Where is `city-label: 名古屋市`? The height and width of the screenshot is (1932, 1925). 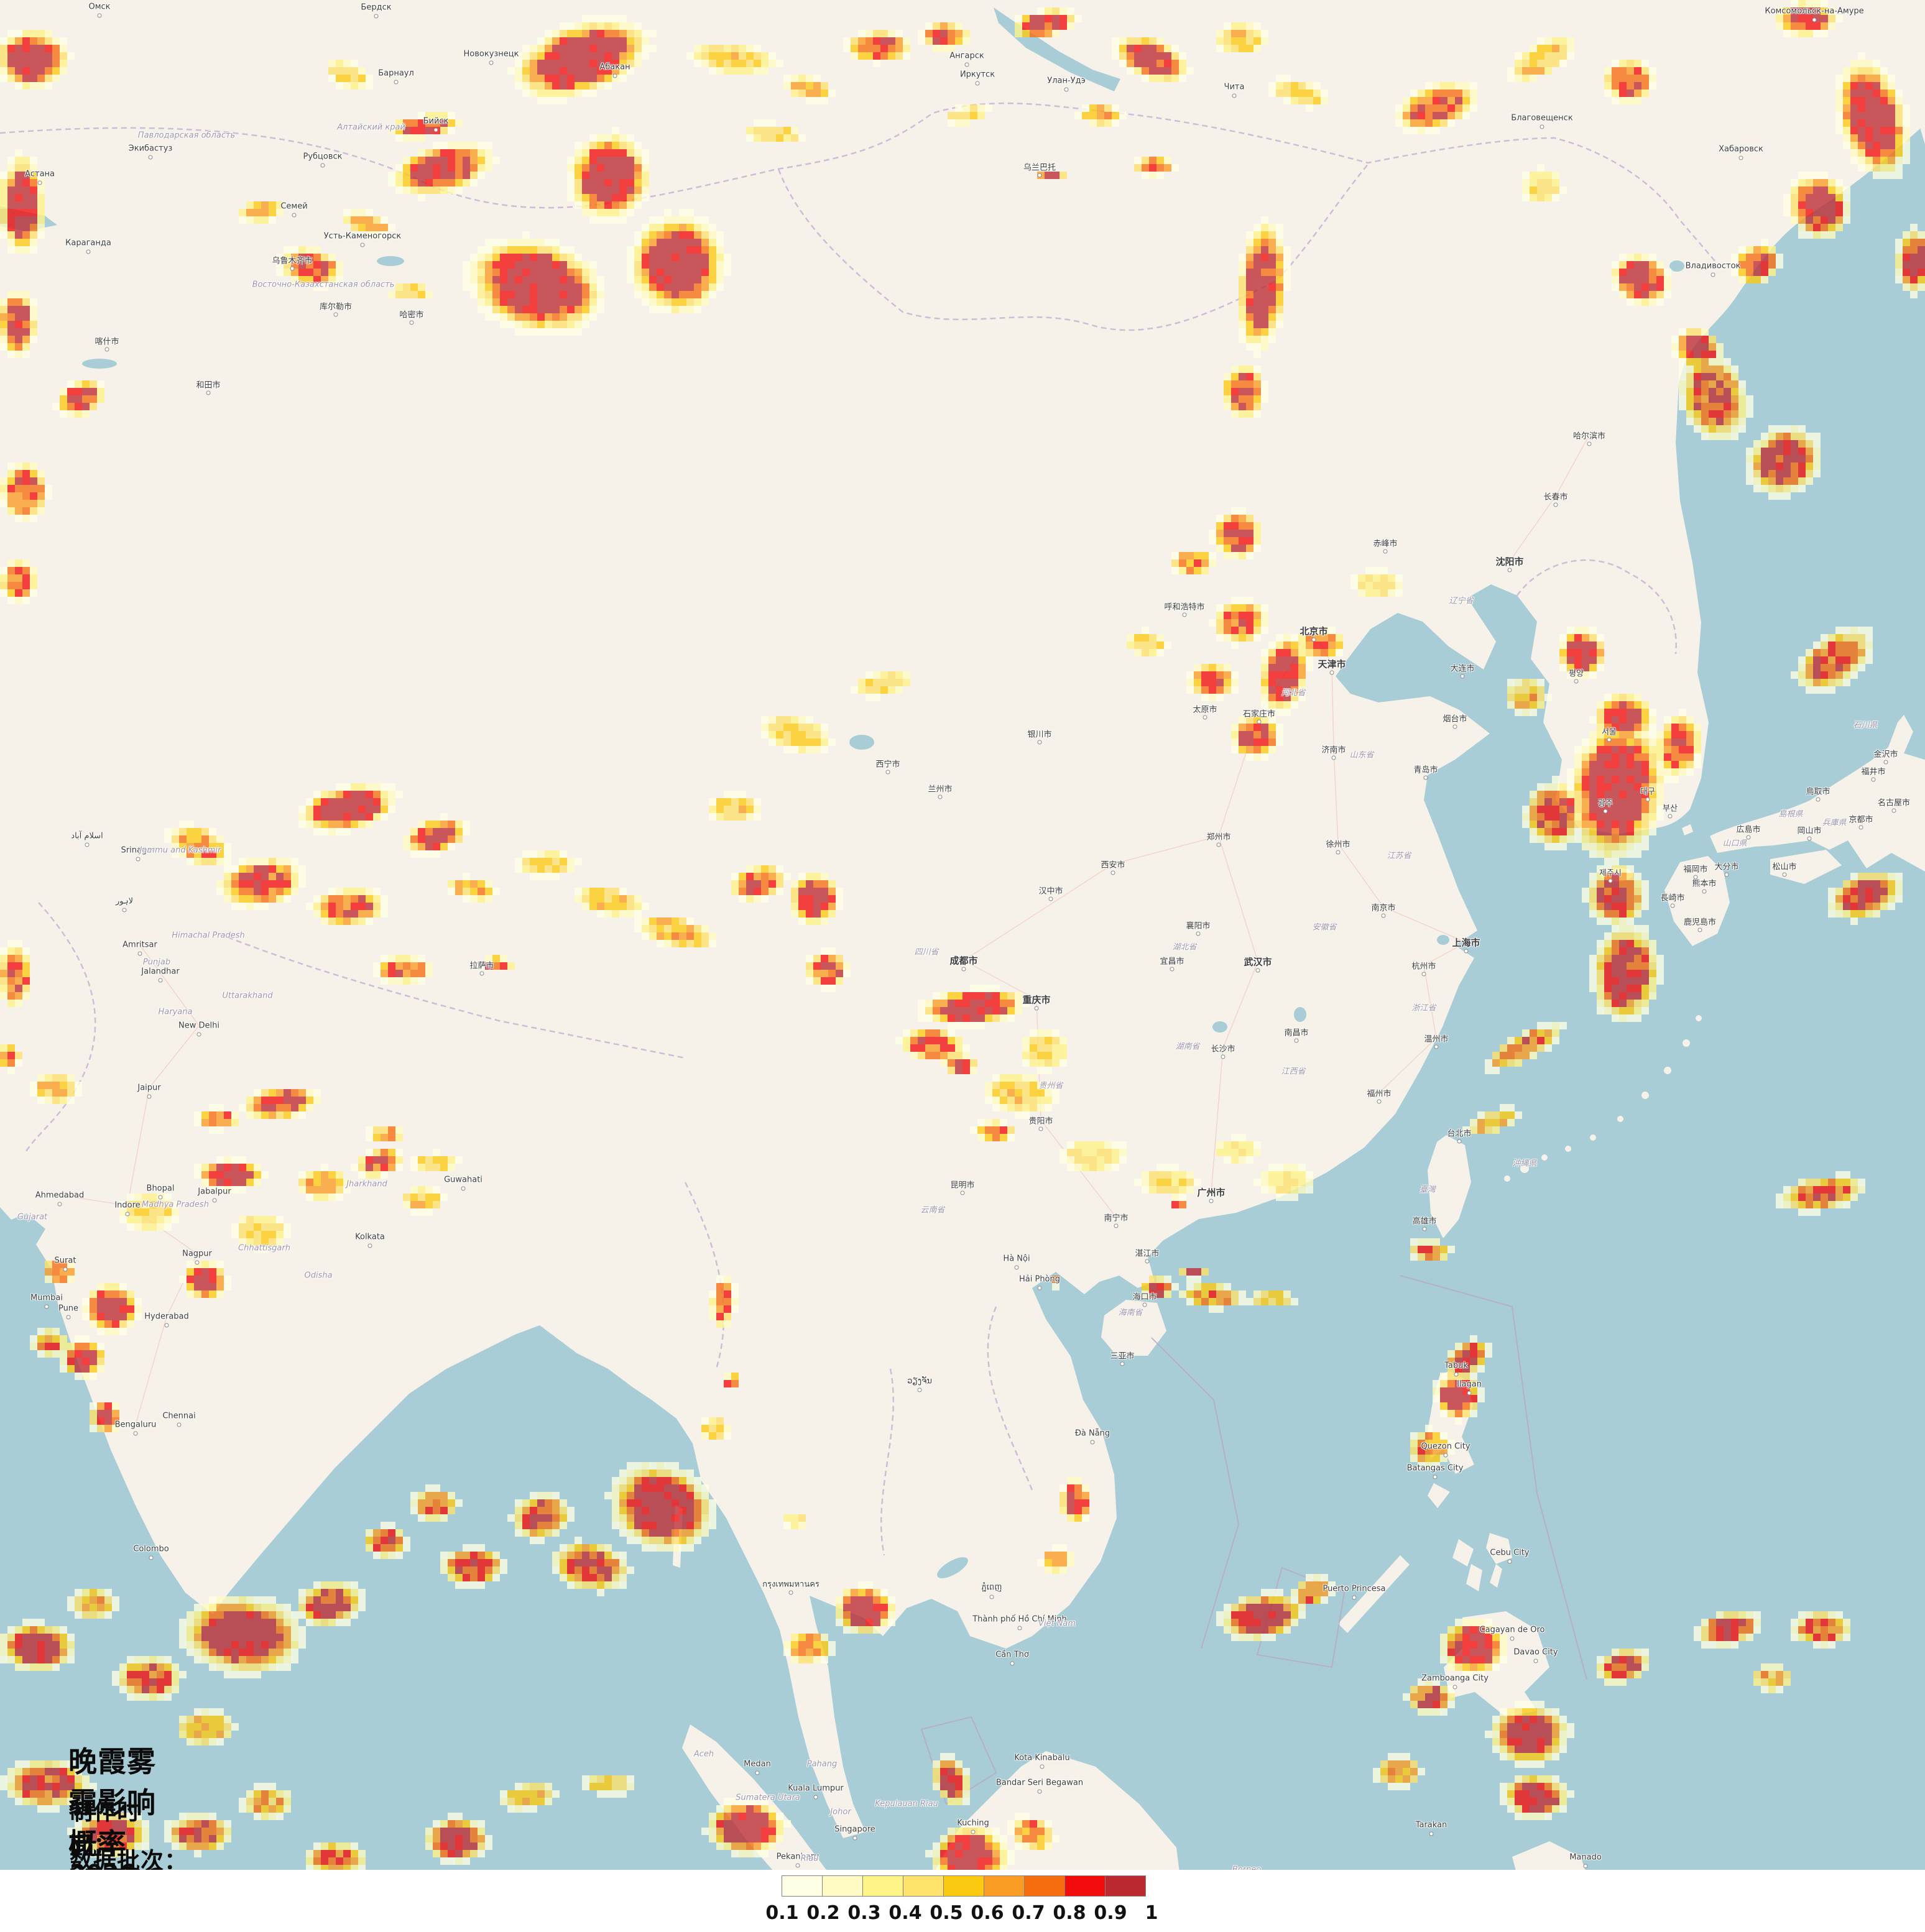 city-label: 名古屋市 is located at coordinates (1894, 803).